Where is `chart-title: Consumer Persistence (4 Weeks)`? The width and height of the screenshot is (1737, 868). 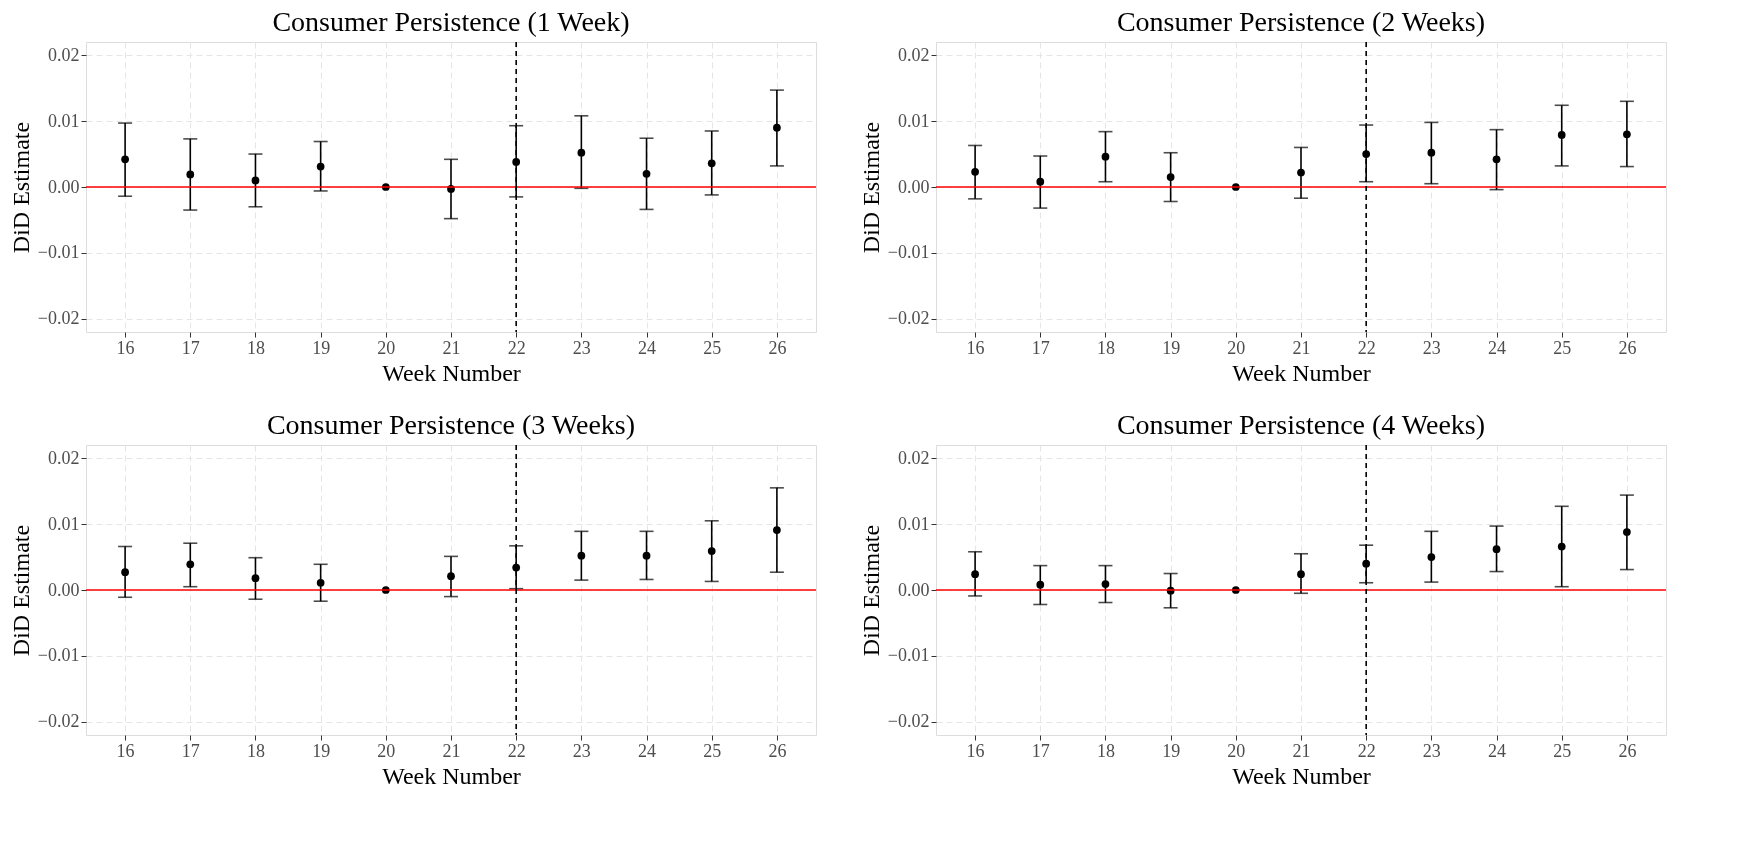
chart-title: Consumer Persistence (4 Weeks) is located at coordinates (1301, 425).